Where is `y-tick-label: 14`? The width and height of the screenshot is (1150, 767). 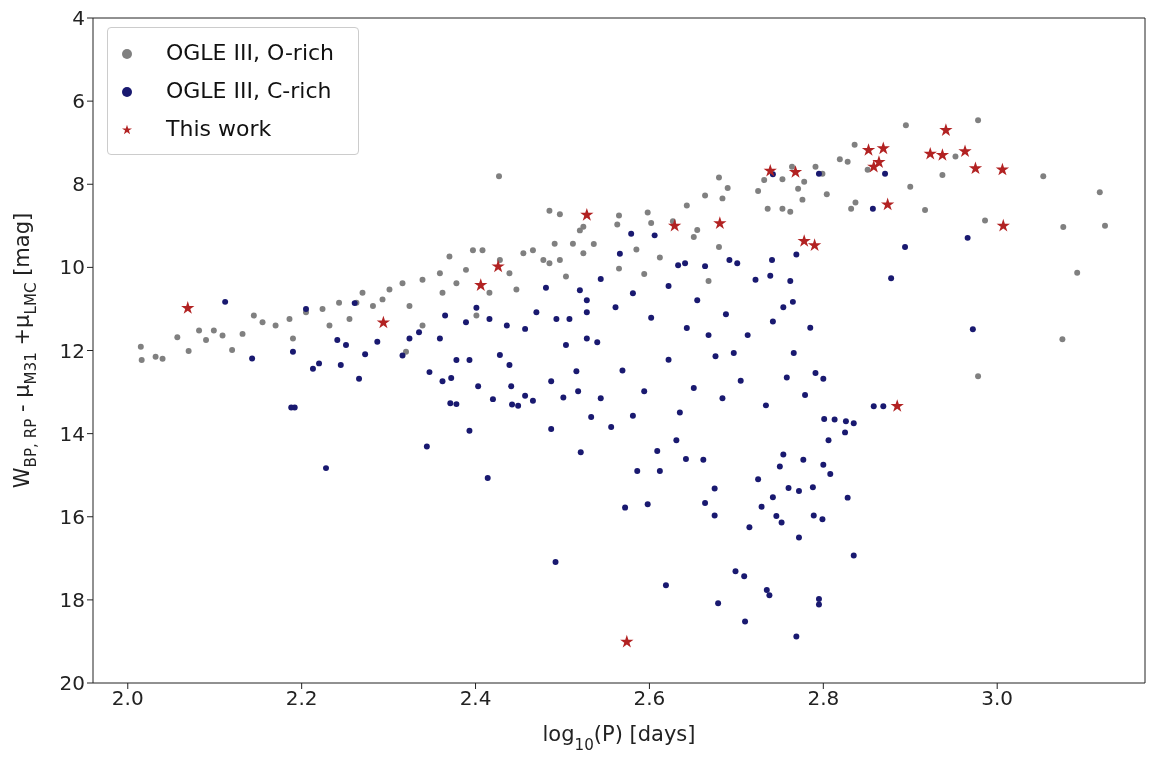
y-tick-label: 14 is located at coordinates (72, 433).